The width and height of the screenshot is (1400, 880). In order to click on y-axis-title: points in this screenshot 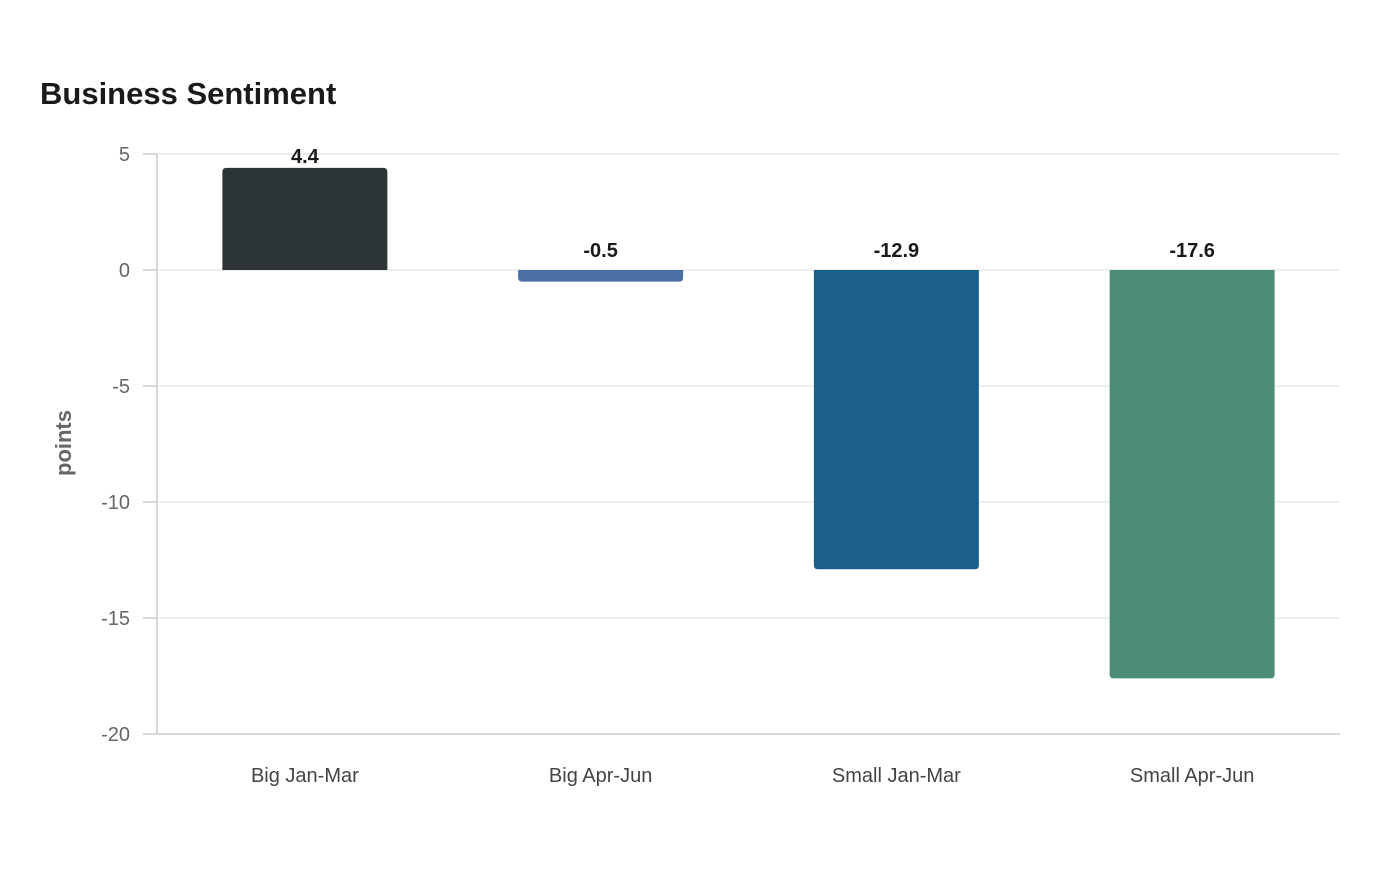, I will do `click(63, 443)`.